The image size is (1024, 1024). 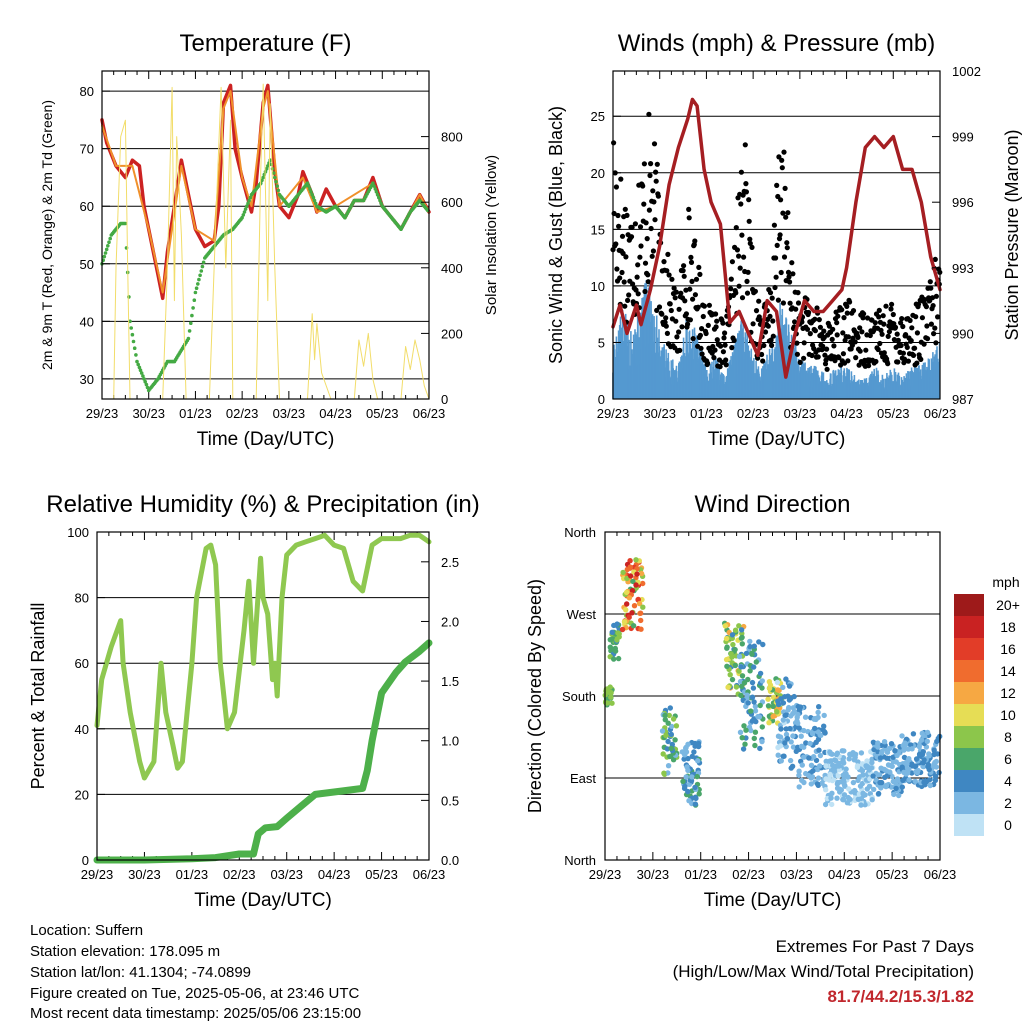 What do you see at coordinates (598, 116) in the screenshot?
I see `y-tick-label: 25` at bounding box center [598, 116].